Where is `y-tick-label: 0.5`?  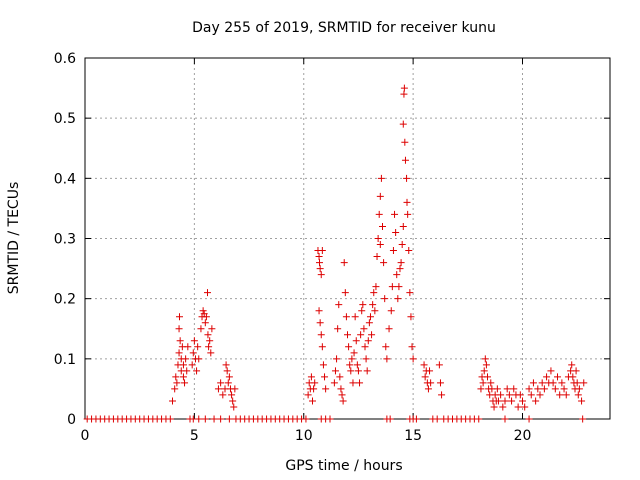 y-tick-label: 0.5 is located at coordinates (65, 119).